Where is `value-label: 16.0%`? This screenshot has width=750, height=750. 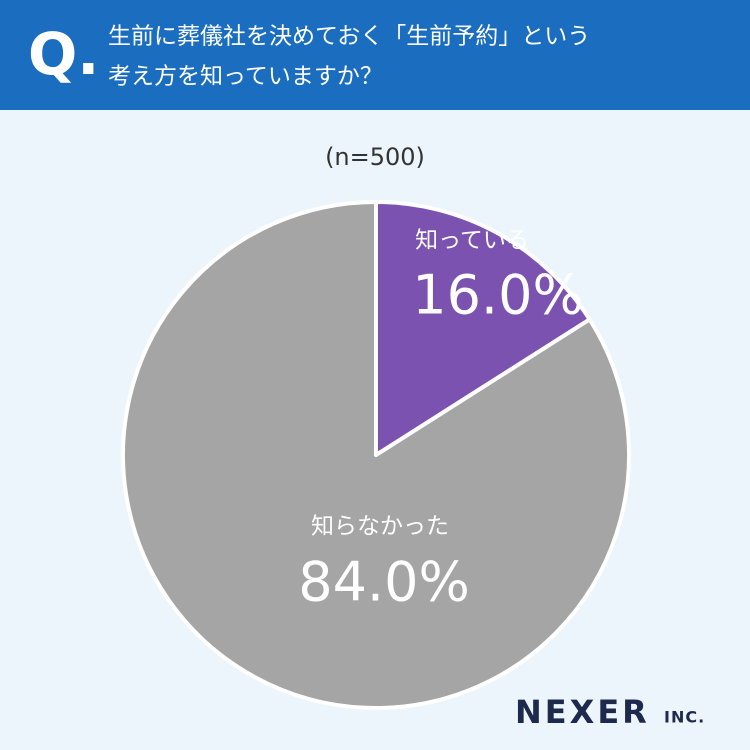 value-label: 16.0% is located at coordinates (498, 295).